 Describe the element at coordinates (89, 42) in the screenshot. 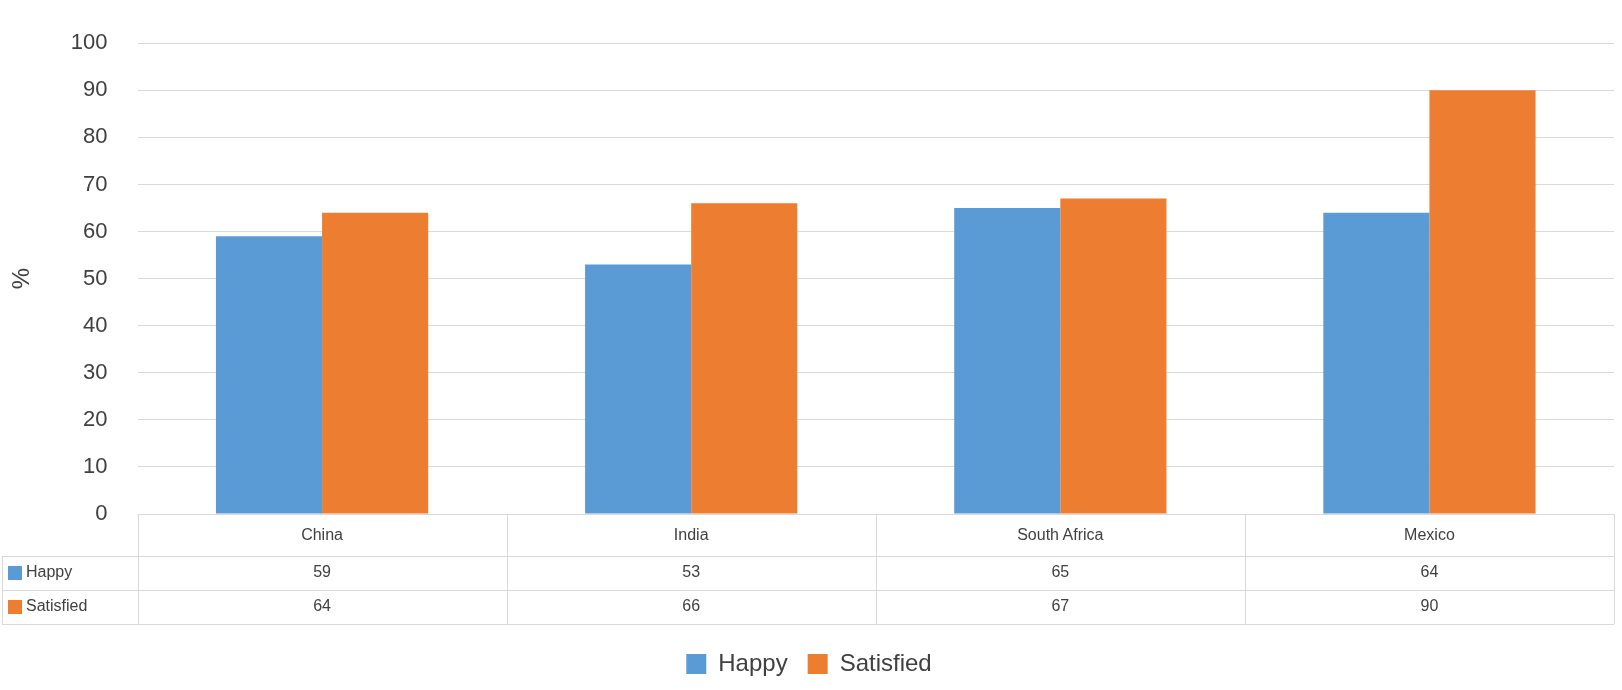

I see `y-tick-label: 100` at that location.